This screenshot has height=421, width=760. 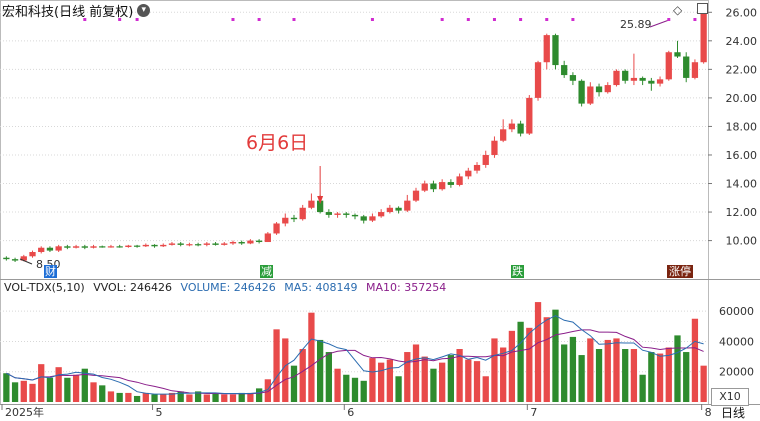 I want to click on high-label-pointer, so click(x=659, y=23).